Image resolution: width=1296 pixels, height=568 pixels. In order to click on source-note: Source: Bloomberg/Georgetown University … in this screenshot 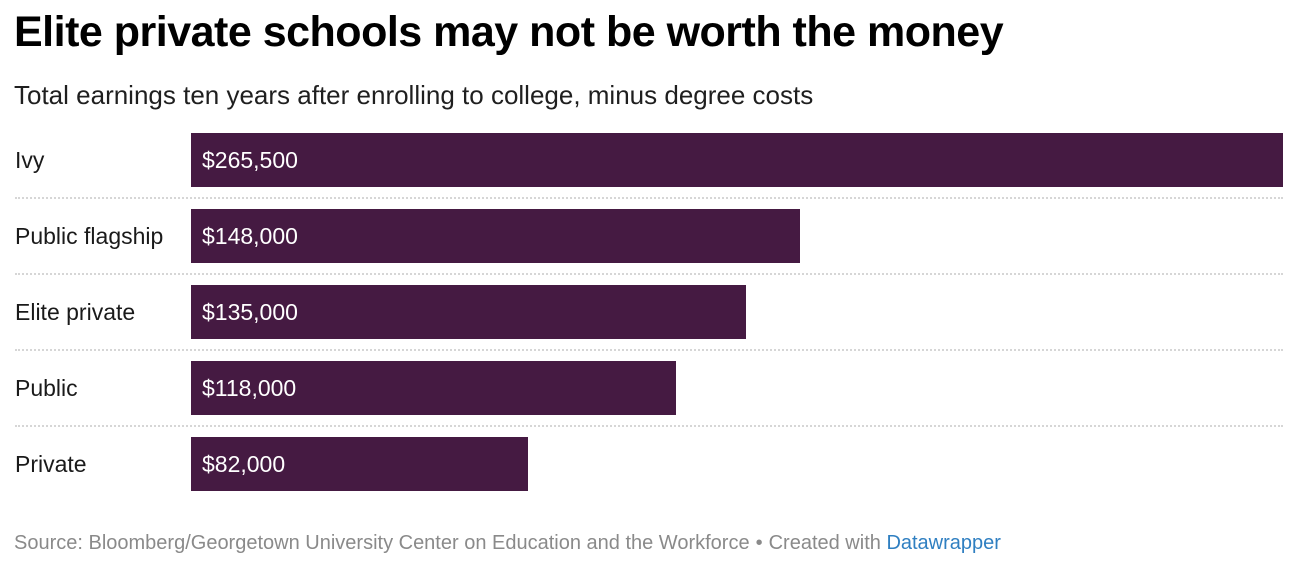, I will do `click(382, 543)`.